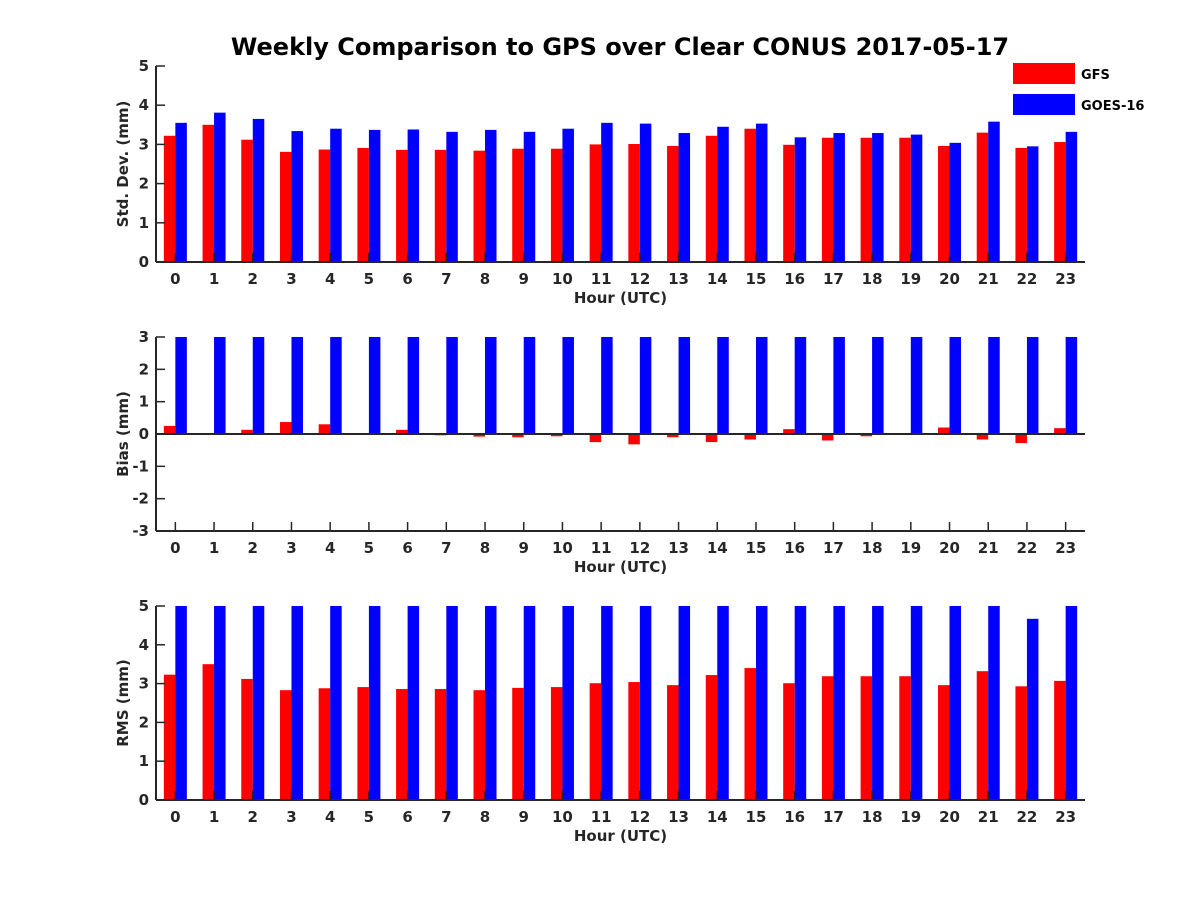 The height and width of the screenshot is (900, 1200). I want to click on legend: GFS GOES-16, so click(1078, 89).